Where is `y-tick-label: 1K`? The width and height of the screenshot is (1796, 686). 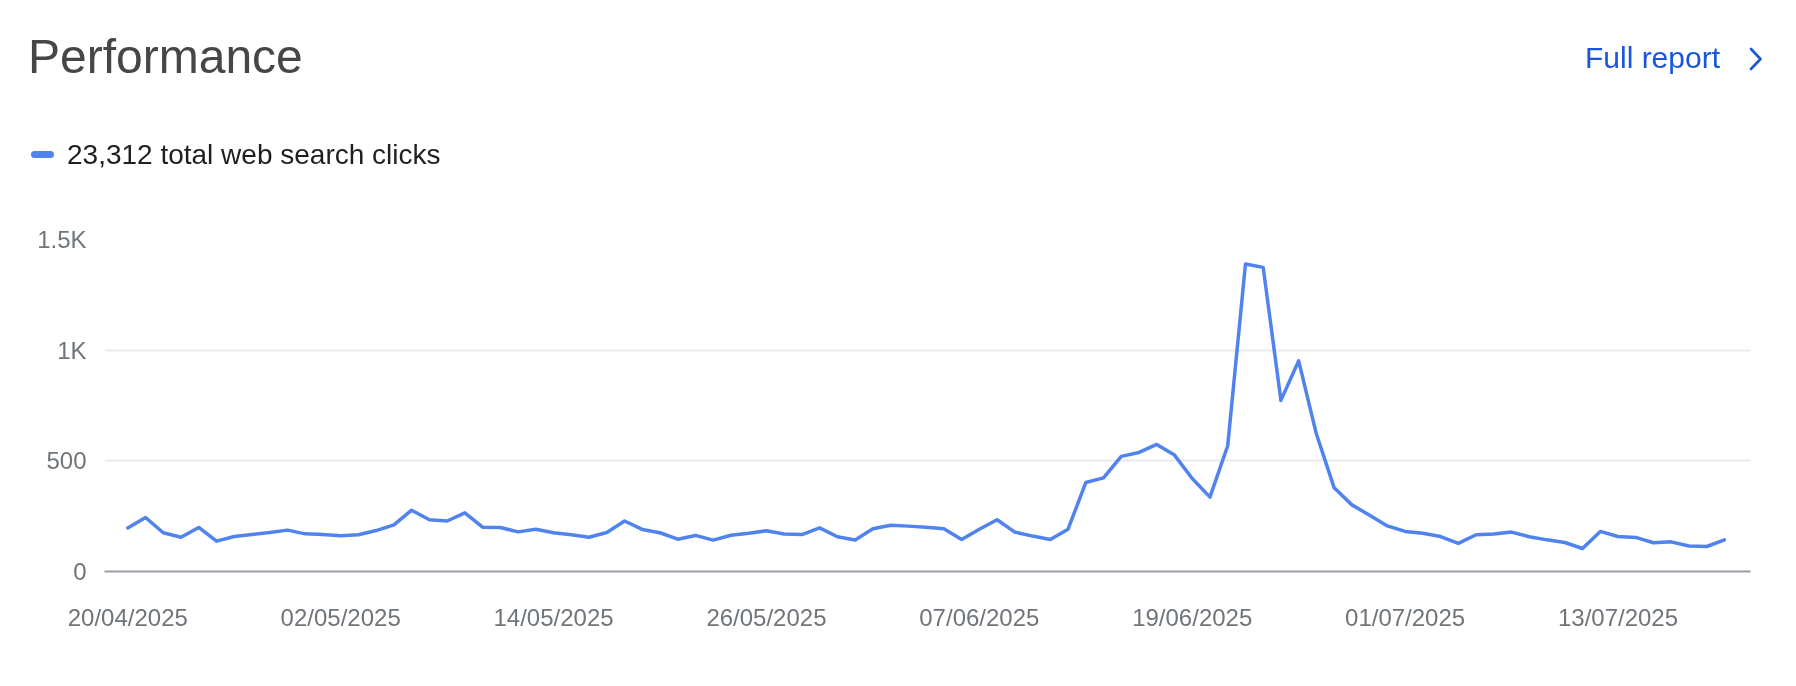
y-tick-label: 1K is located at coordinates (72, 350).